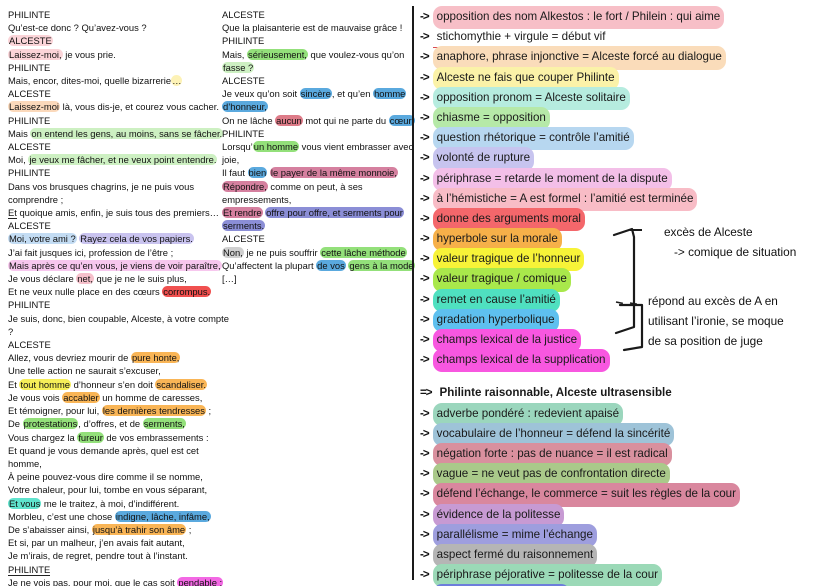  Describe the element at coordinates (498, 515) in the screenshot. I see `annotation-note-text: évidence de la politesse` at that location.